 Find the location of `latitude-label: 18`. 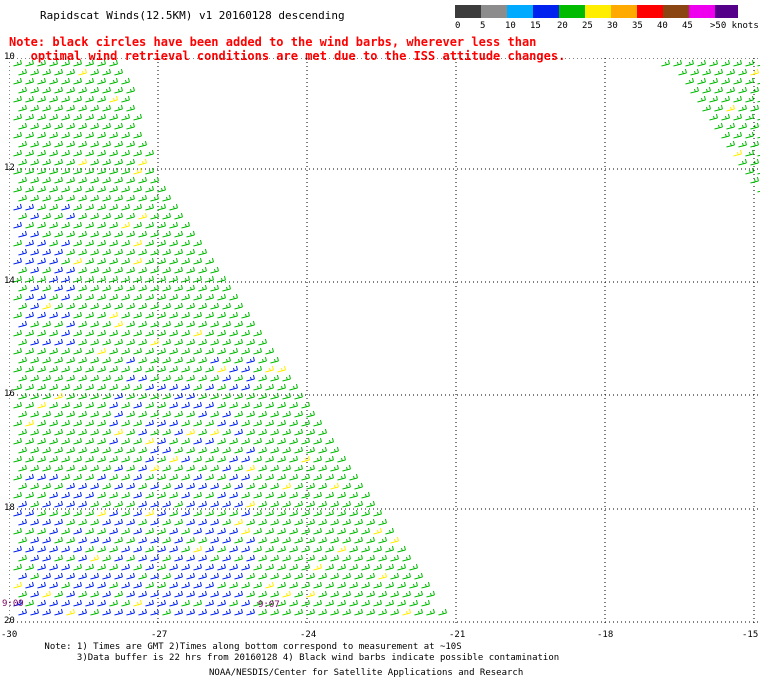

latitude-label: 18 is located at coordinates (9, 508).